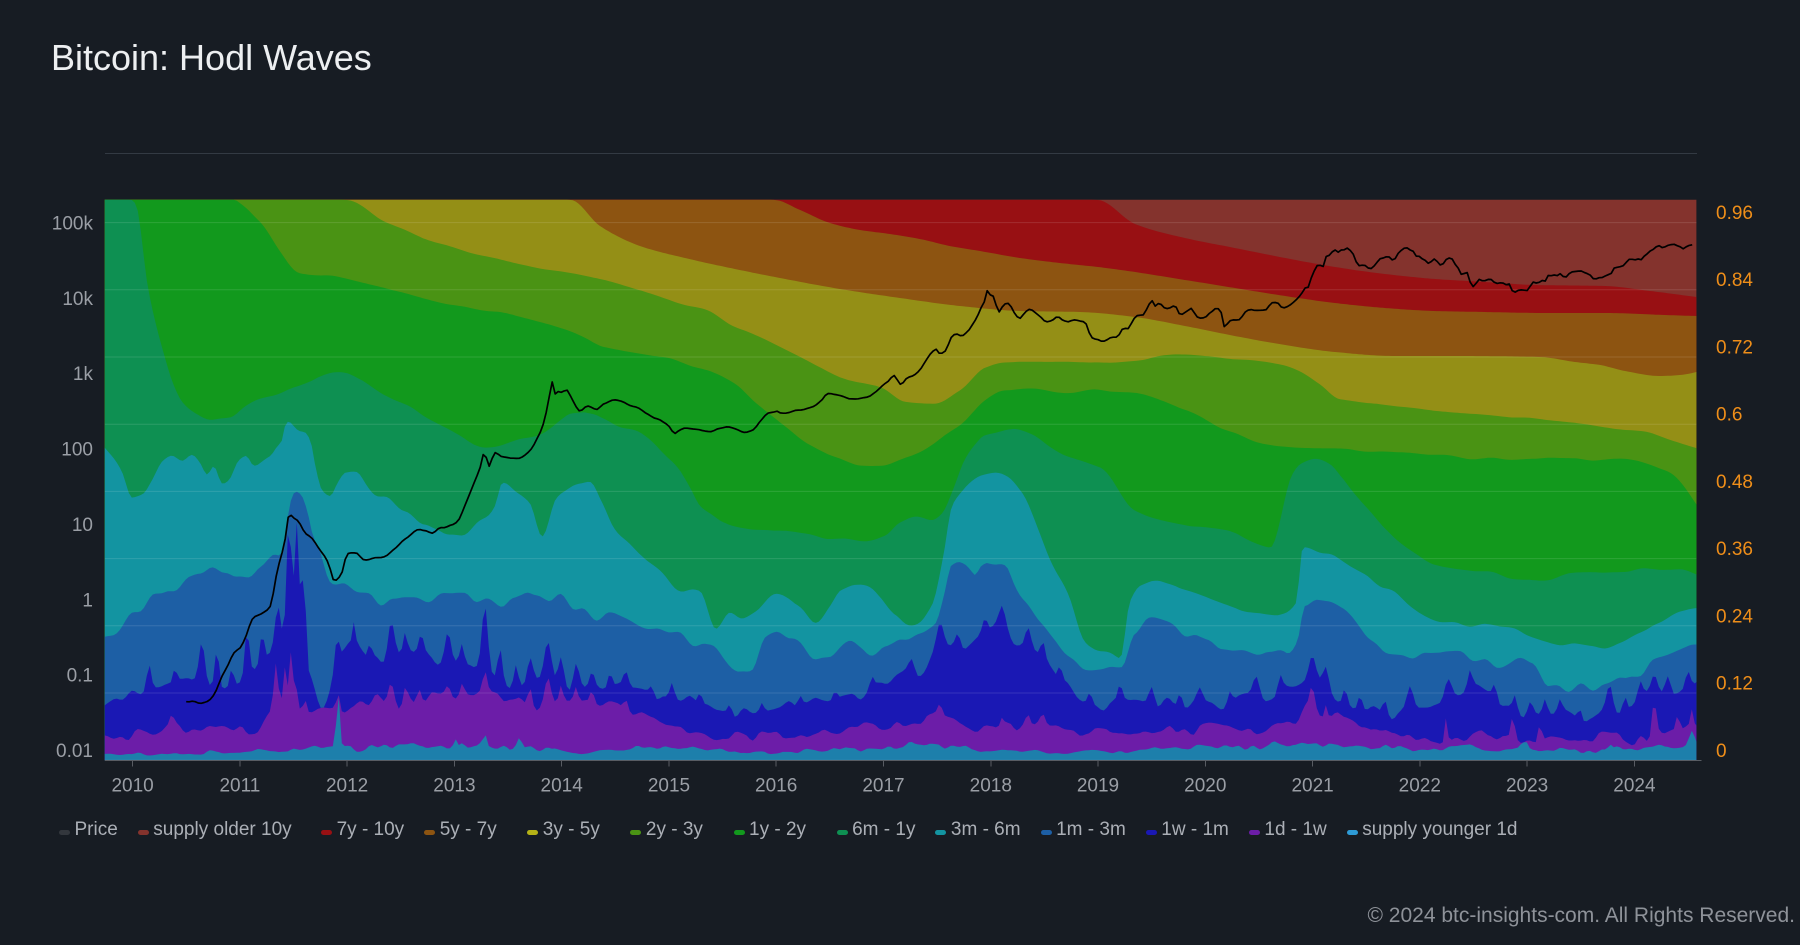 The height and width of the screenshot is (945, 1800). Describe the element at coordinates (1734, 549) in the screenshot. I see `svg-text: 0.36` at that location.